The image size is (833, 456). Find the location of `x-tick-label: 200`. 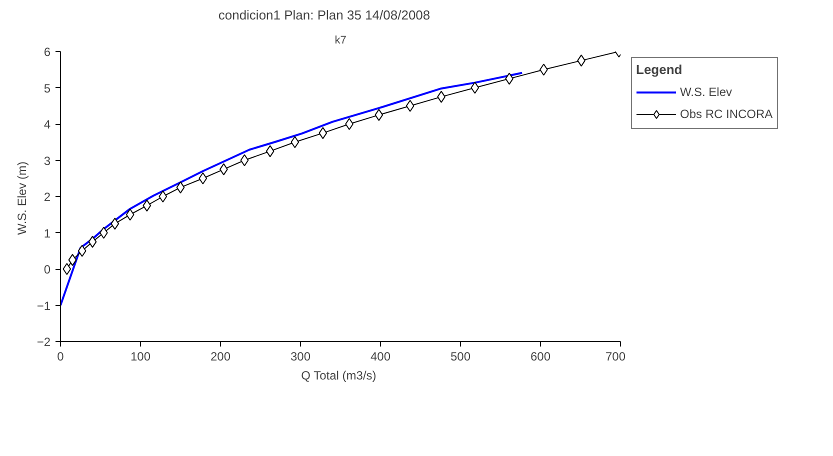

x-tick-label: 200 is located at coordinates (220, 357).